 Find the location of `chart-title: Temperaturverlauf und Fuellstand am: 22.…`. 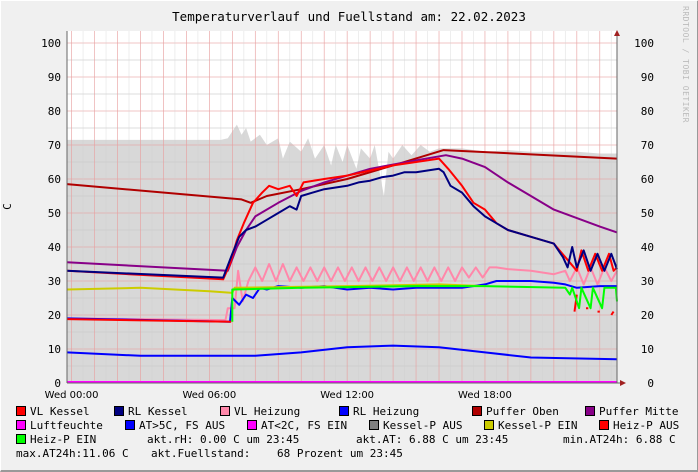

chart-title: Temperaturverlauf und Fuellstand am: 22.… is located at coordinates (349, 16).